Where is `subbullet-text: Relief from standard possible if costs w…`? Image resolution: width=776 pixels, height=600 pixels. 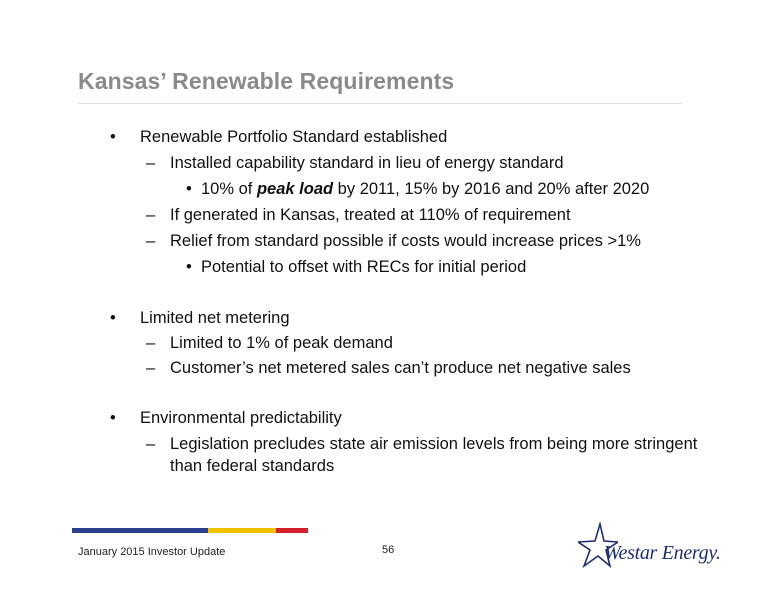 subbullet-text: Relief from standard possible if costs w… is located at coordinates (405, 241).